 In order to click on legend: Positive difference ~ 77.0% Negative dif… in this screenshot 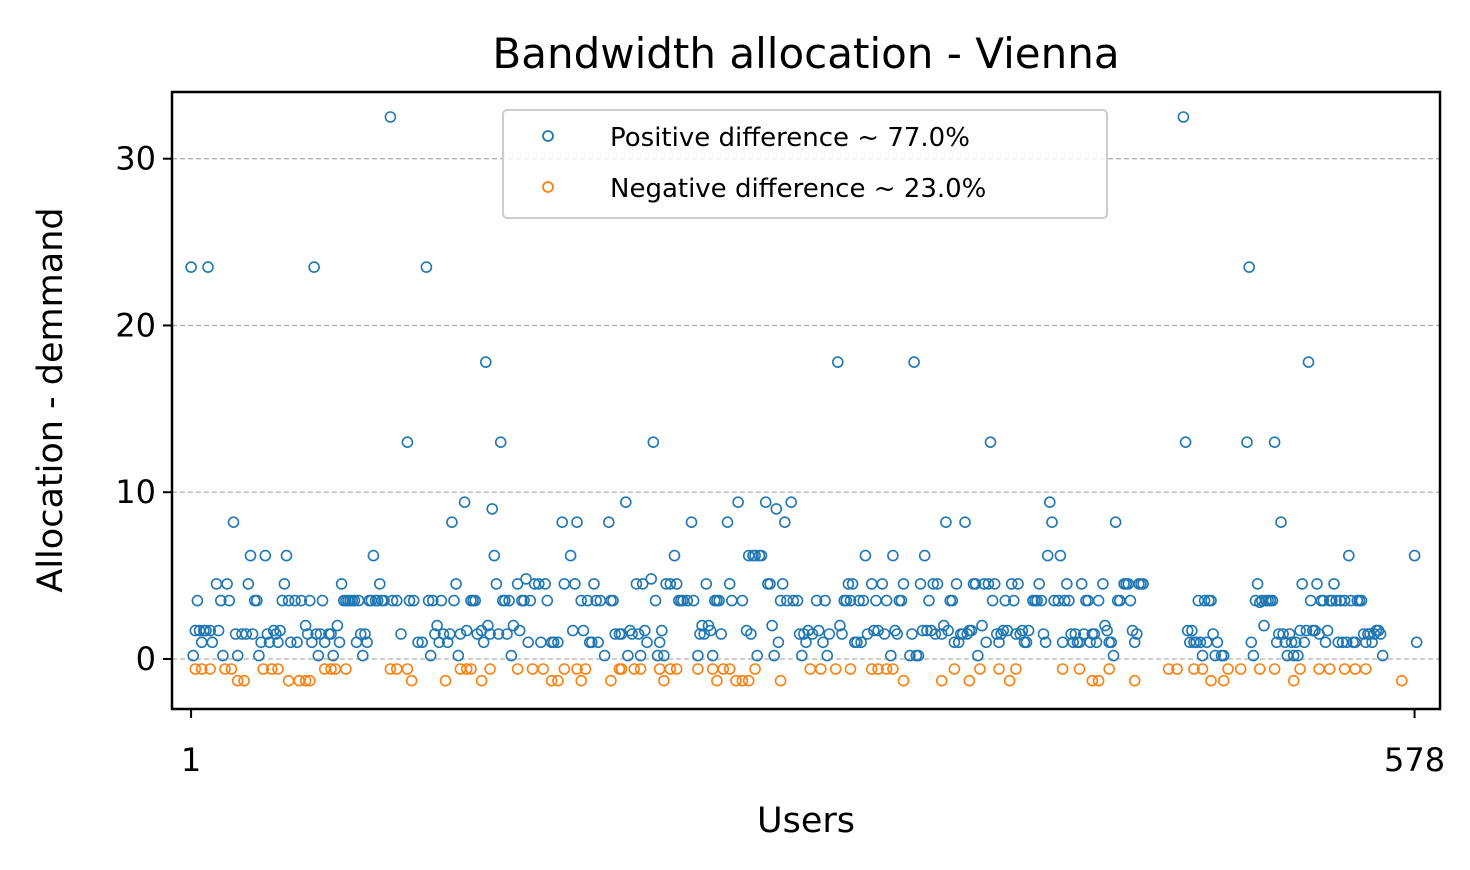, I will do `click(805, 164)`.